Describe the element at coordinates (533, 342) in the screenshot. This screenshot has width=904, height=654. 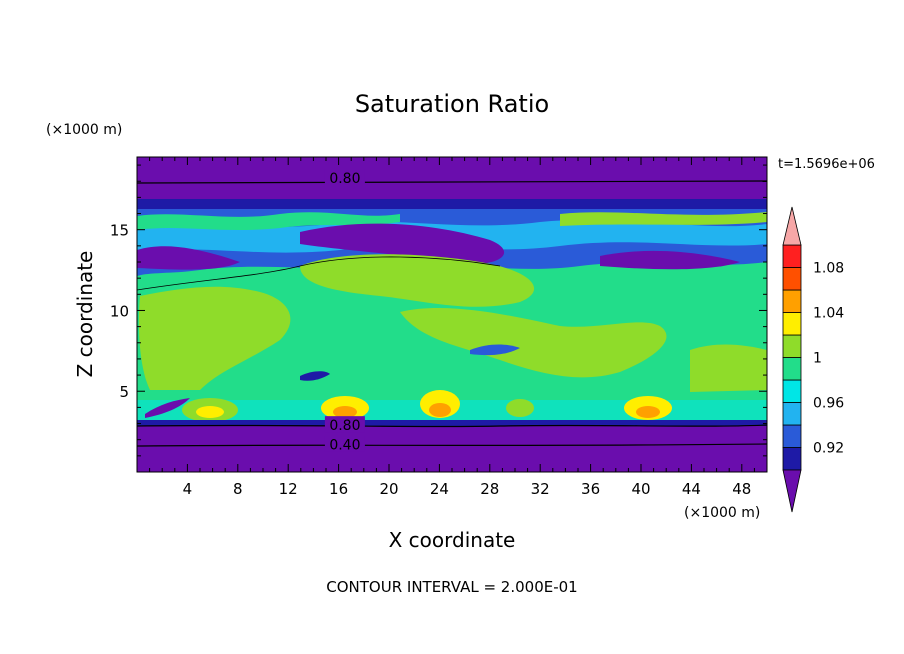
I see `green-cloud-mid` at that location.